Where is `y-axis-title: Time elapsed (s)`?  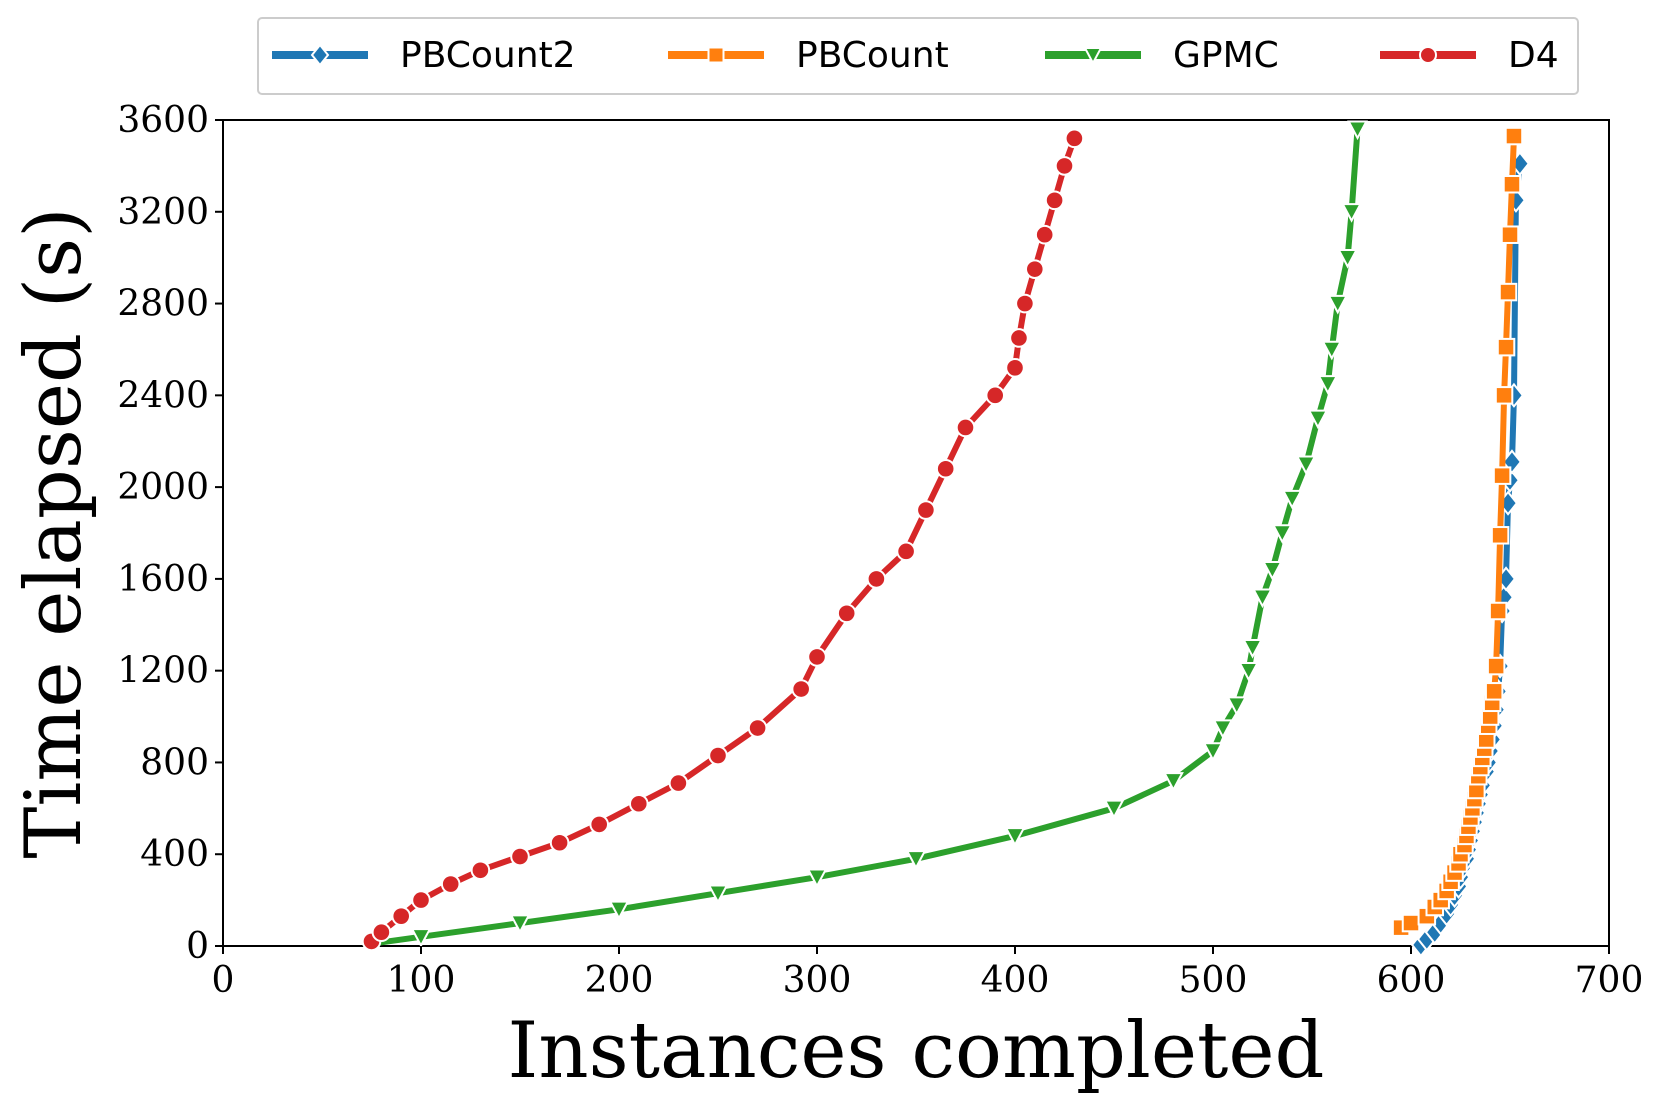 y-axis-title: Time elapsed (s) is located at coordinates (54, 532).